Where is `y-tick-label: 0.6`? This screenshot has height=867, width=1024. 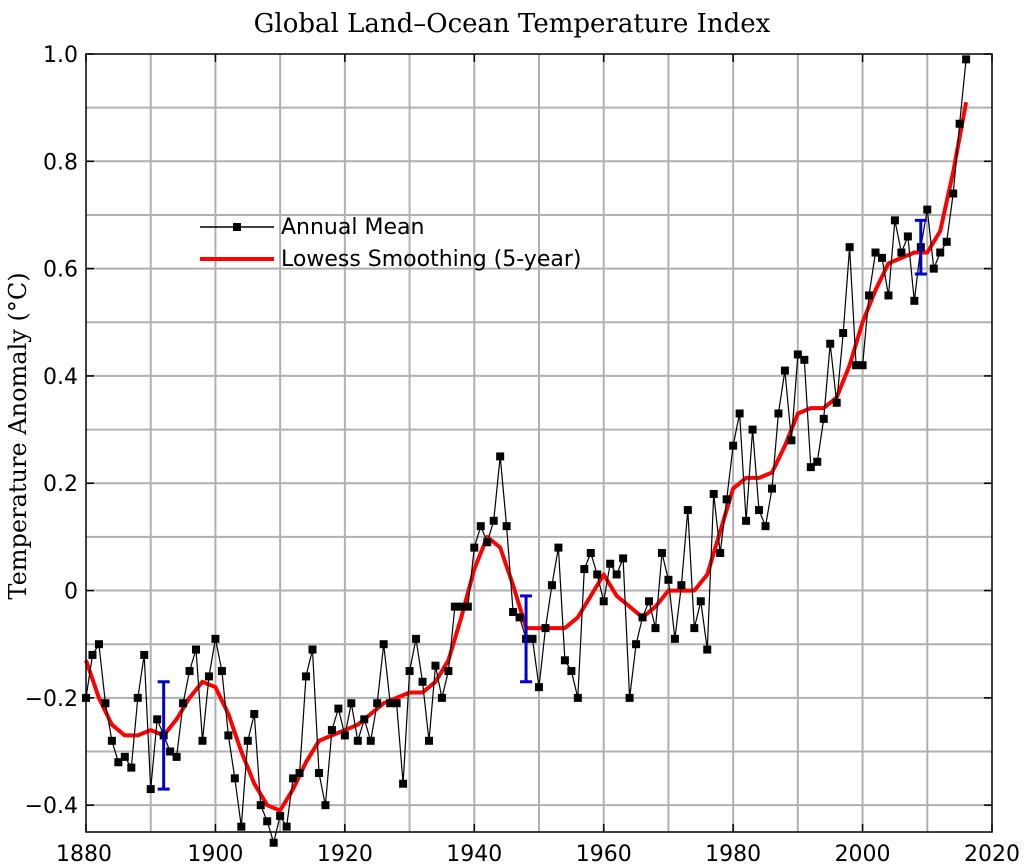 y-tick-label: 0.6 is located at coordinates (60, 270).